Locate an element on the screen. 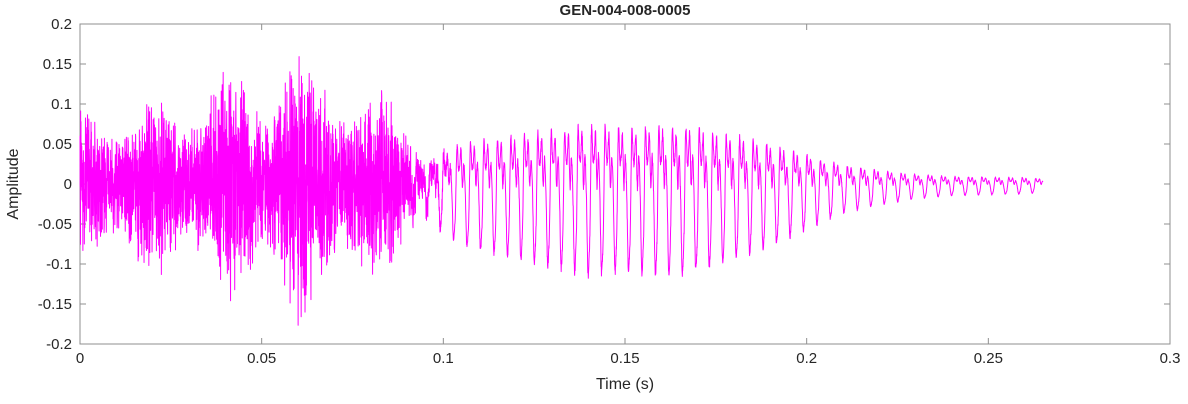 Image resolution: width=1188 pixels, height=404 pixels. y-tick-label: -0.2 is located at coordinates (59, 344).